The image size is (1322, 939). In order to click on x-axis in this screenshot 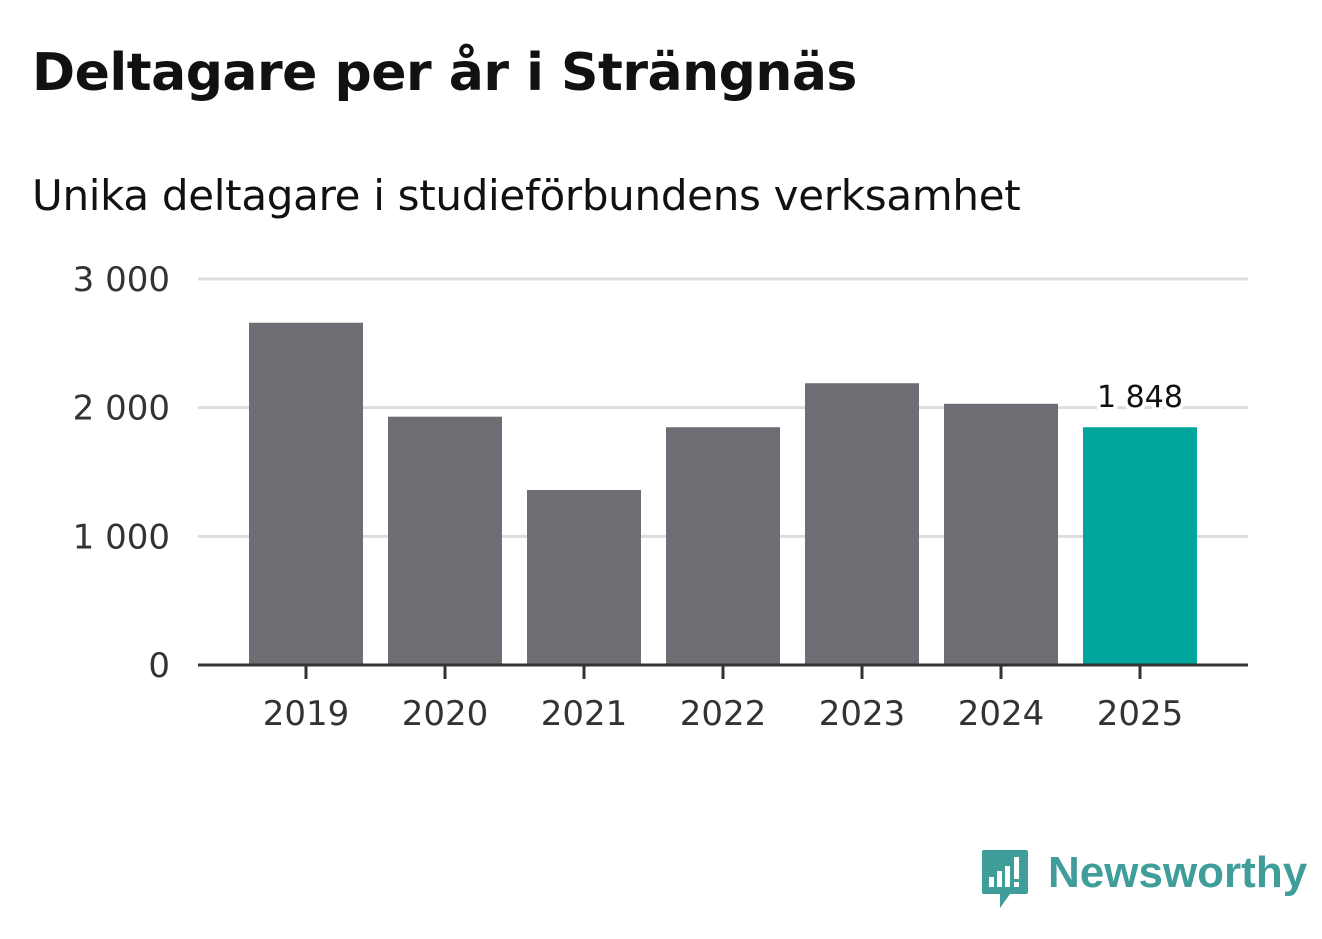, I will do `click(723, 671)`.